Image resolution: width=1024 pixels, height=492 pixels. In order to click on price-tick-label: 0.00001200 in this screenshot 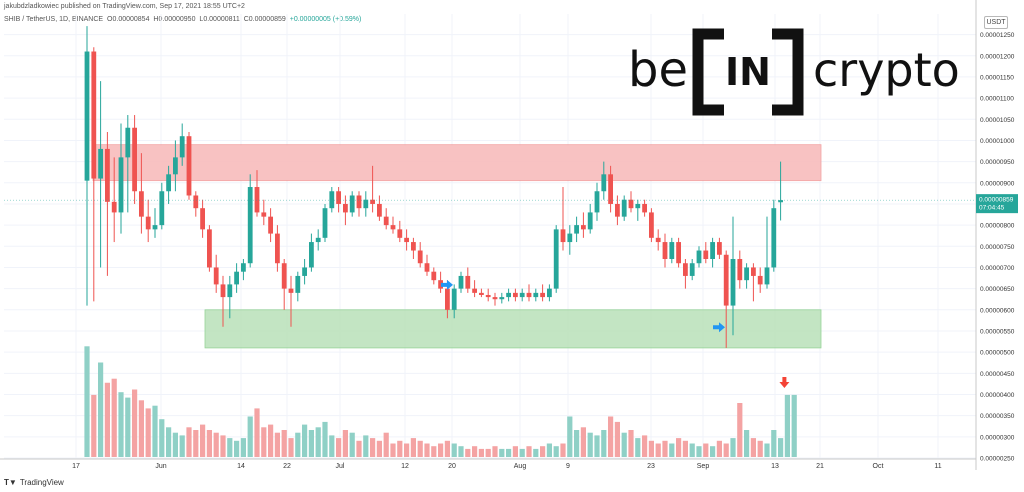, I will do `click(997, 56)`.